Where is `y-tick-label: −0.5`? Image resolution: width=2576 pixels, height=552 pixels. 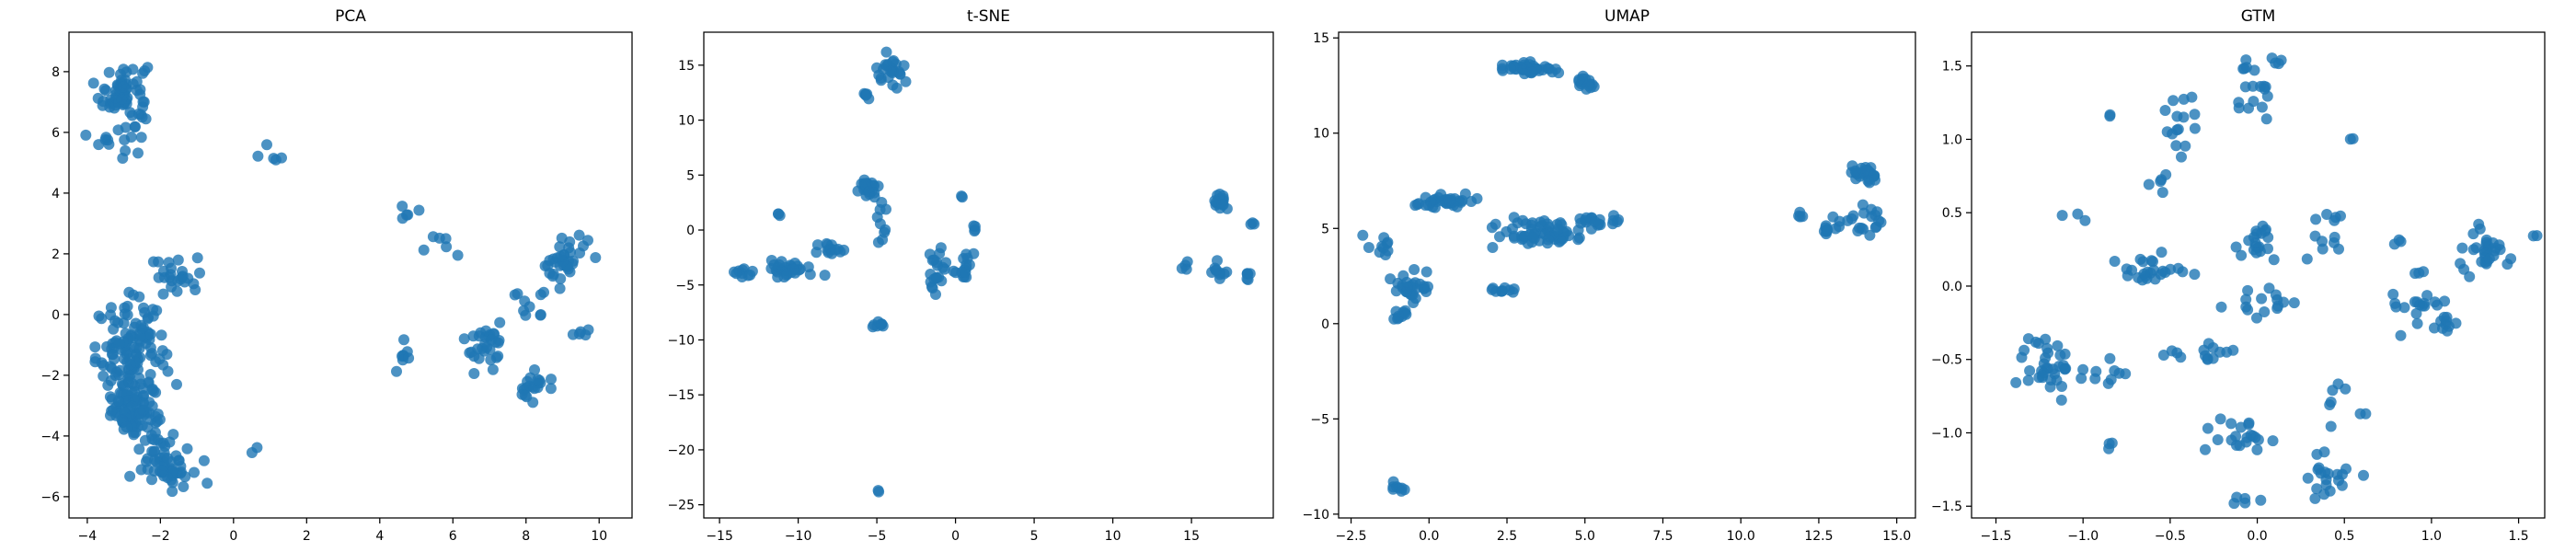 y-tick-label: −0.5 is located at coordinates (1947, 360).